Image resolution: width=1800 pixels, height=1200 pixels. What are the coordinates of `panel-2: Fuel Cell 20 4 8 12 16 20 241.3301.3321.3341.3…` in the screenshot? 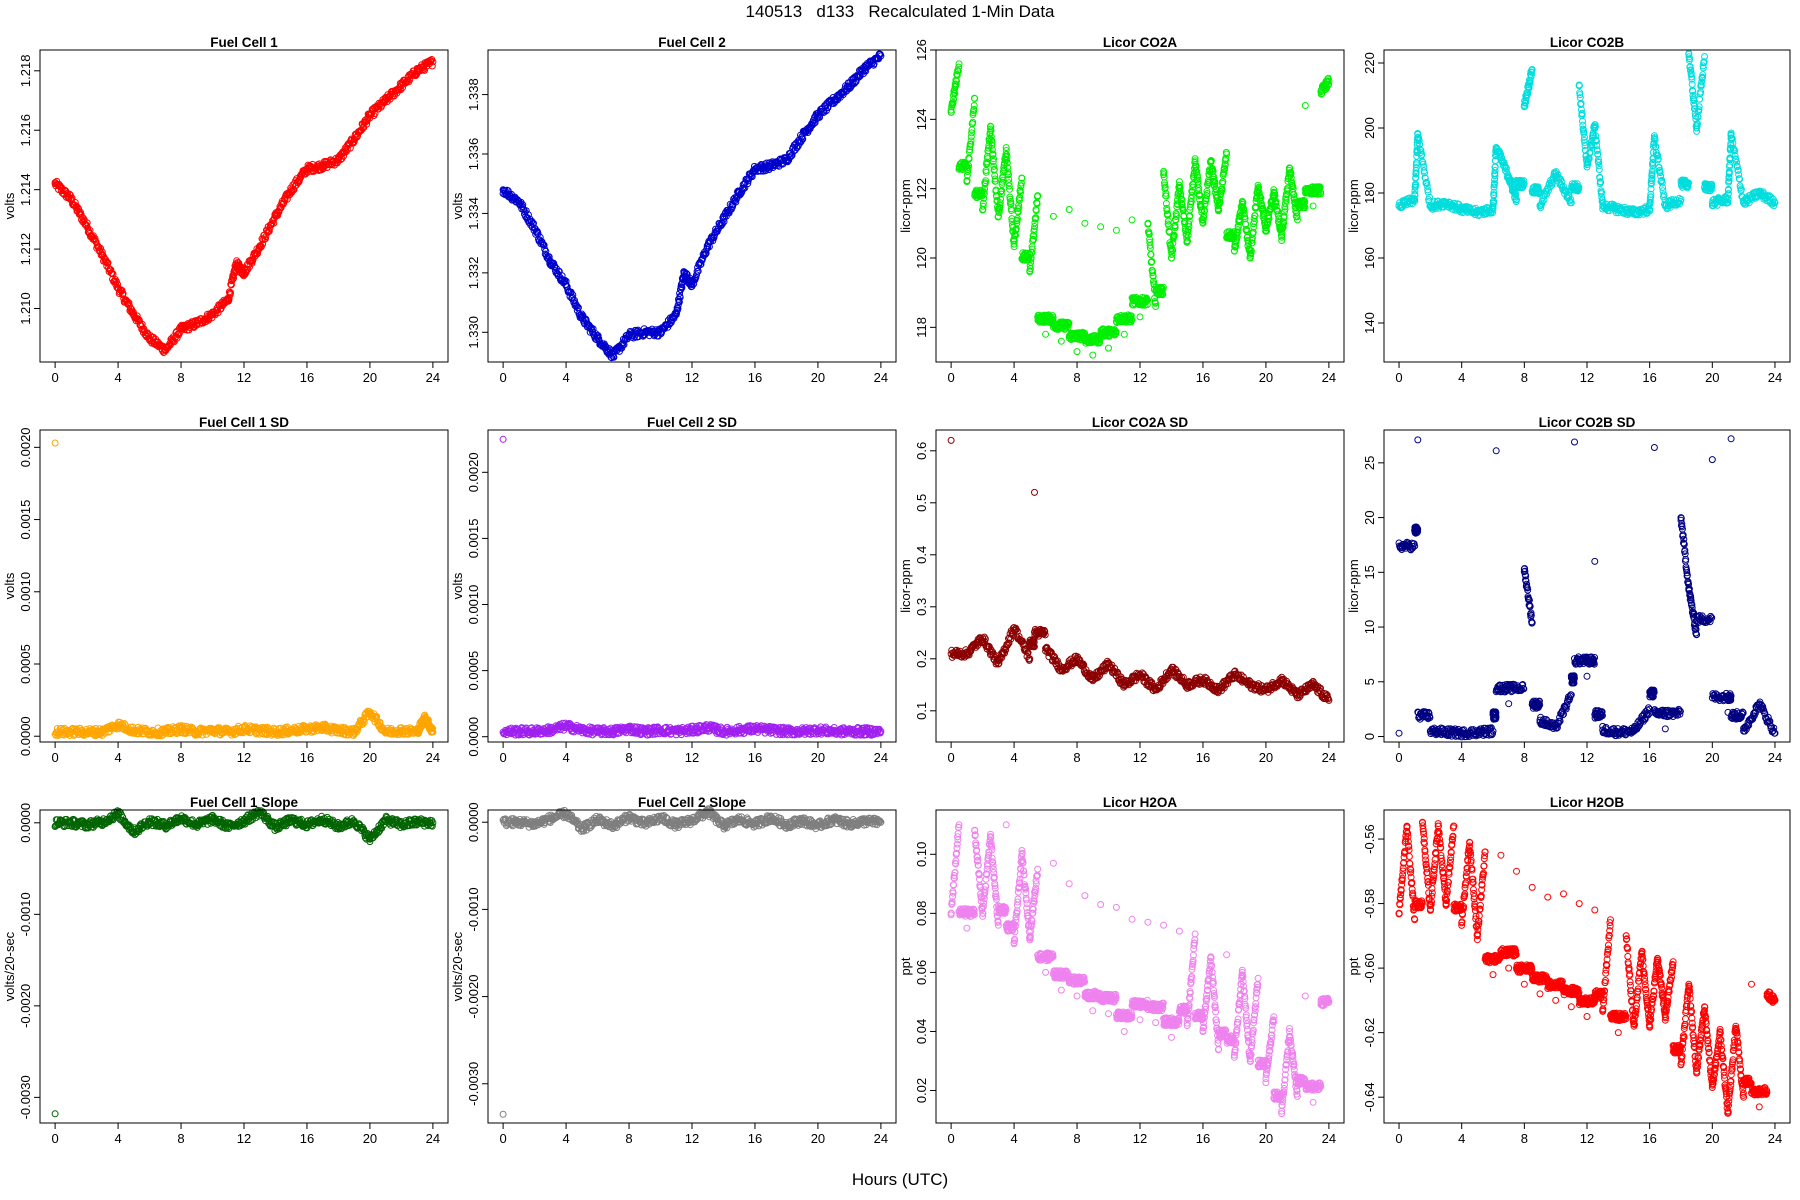 It's located at (673, 210).